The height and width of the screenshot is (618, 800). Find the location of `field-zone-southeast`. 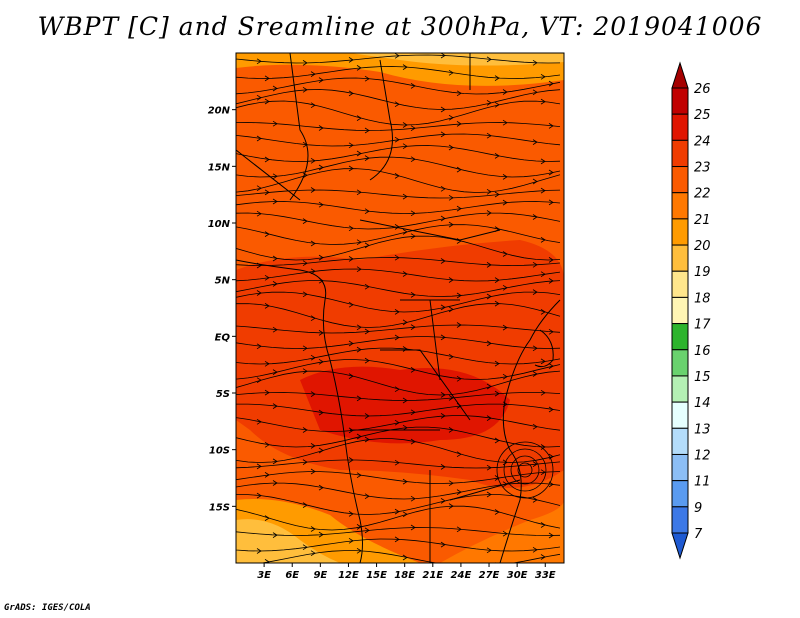

field-zone-southeast is located at coordinates (502, 531).